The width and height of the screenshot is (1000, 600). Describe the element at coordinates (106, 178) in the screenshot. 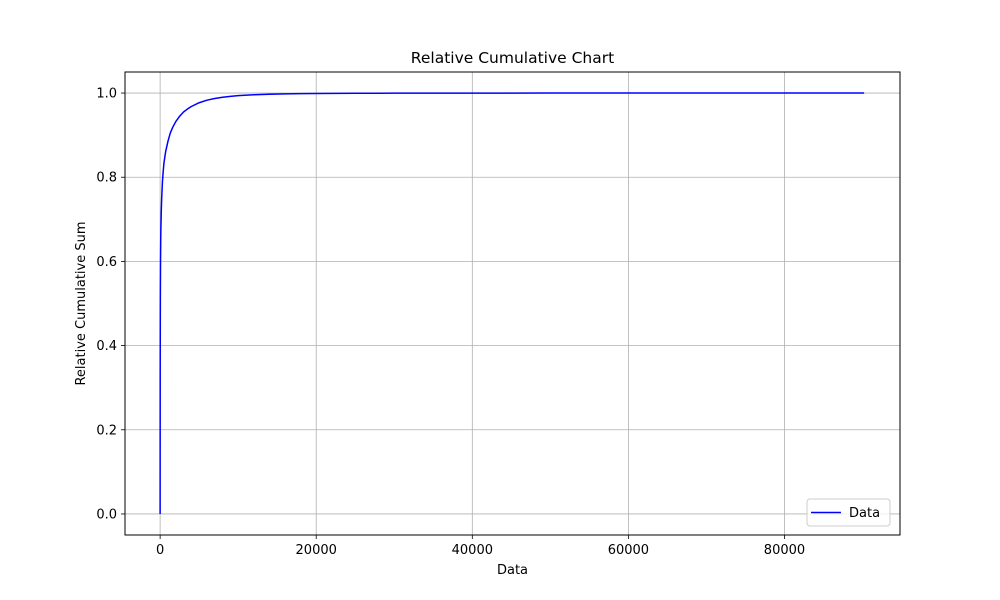

I see `y-tick-label: 0.8` at that location.